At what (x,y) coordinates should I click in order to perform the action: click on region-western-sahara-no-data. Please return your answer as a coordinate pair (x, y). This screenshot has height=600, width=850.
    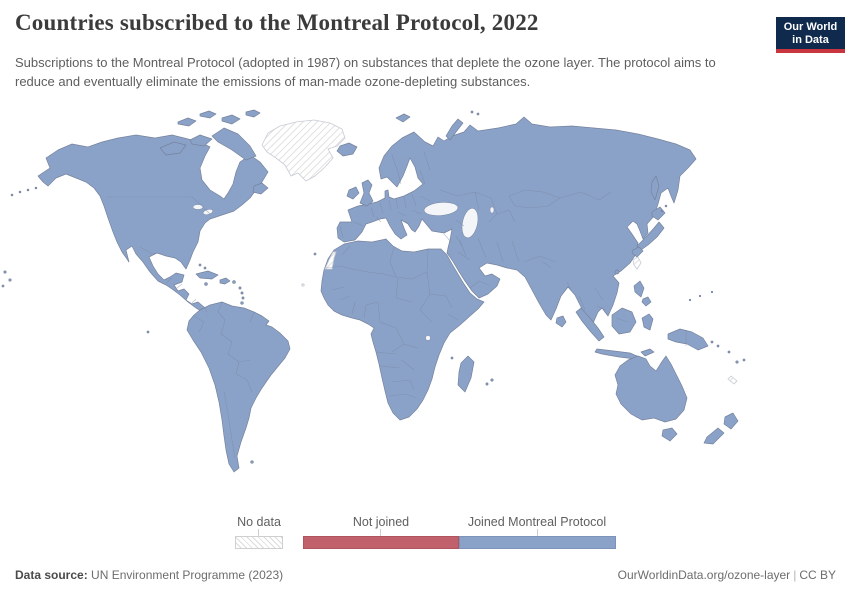
    Looking at the image, I should click on (330, 260).